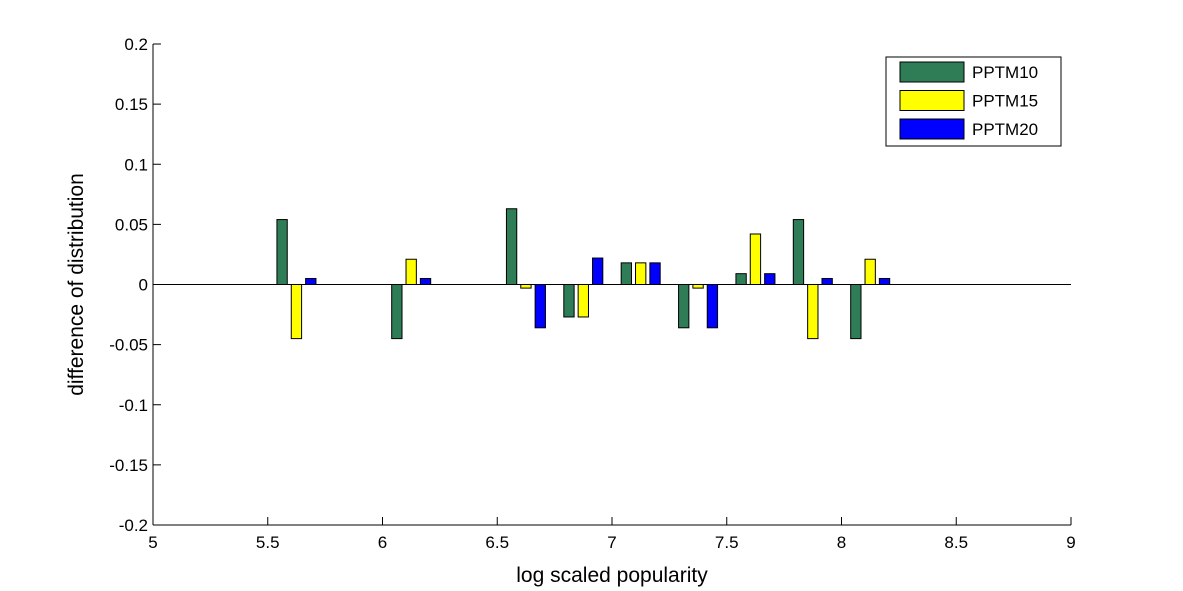 The height and width of the screenshot is (591, 1183). Describe the element at coordinates (136, 164) in the screenshot. I see `y-tick-label: 0.1` at that location.